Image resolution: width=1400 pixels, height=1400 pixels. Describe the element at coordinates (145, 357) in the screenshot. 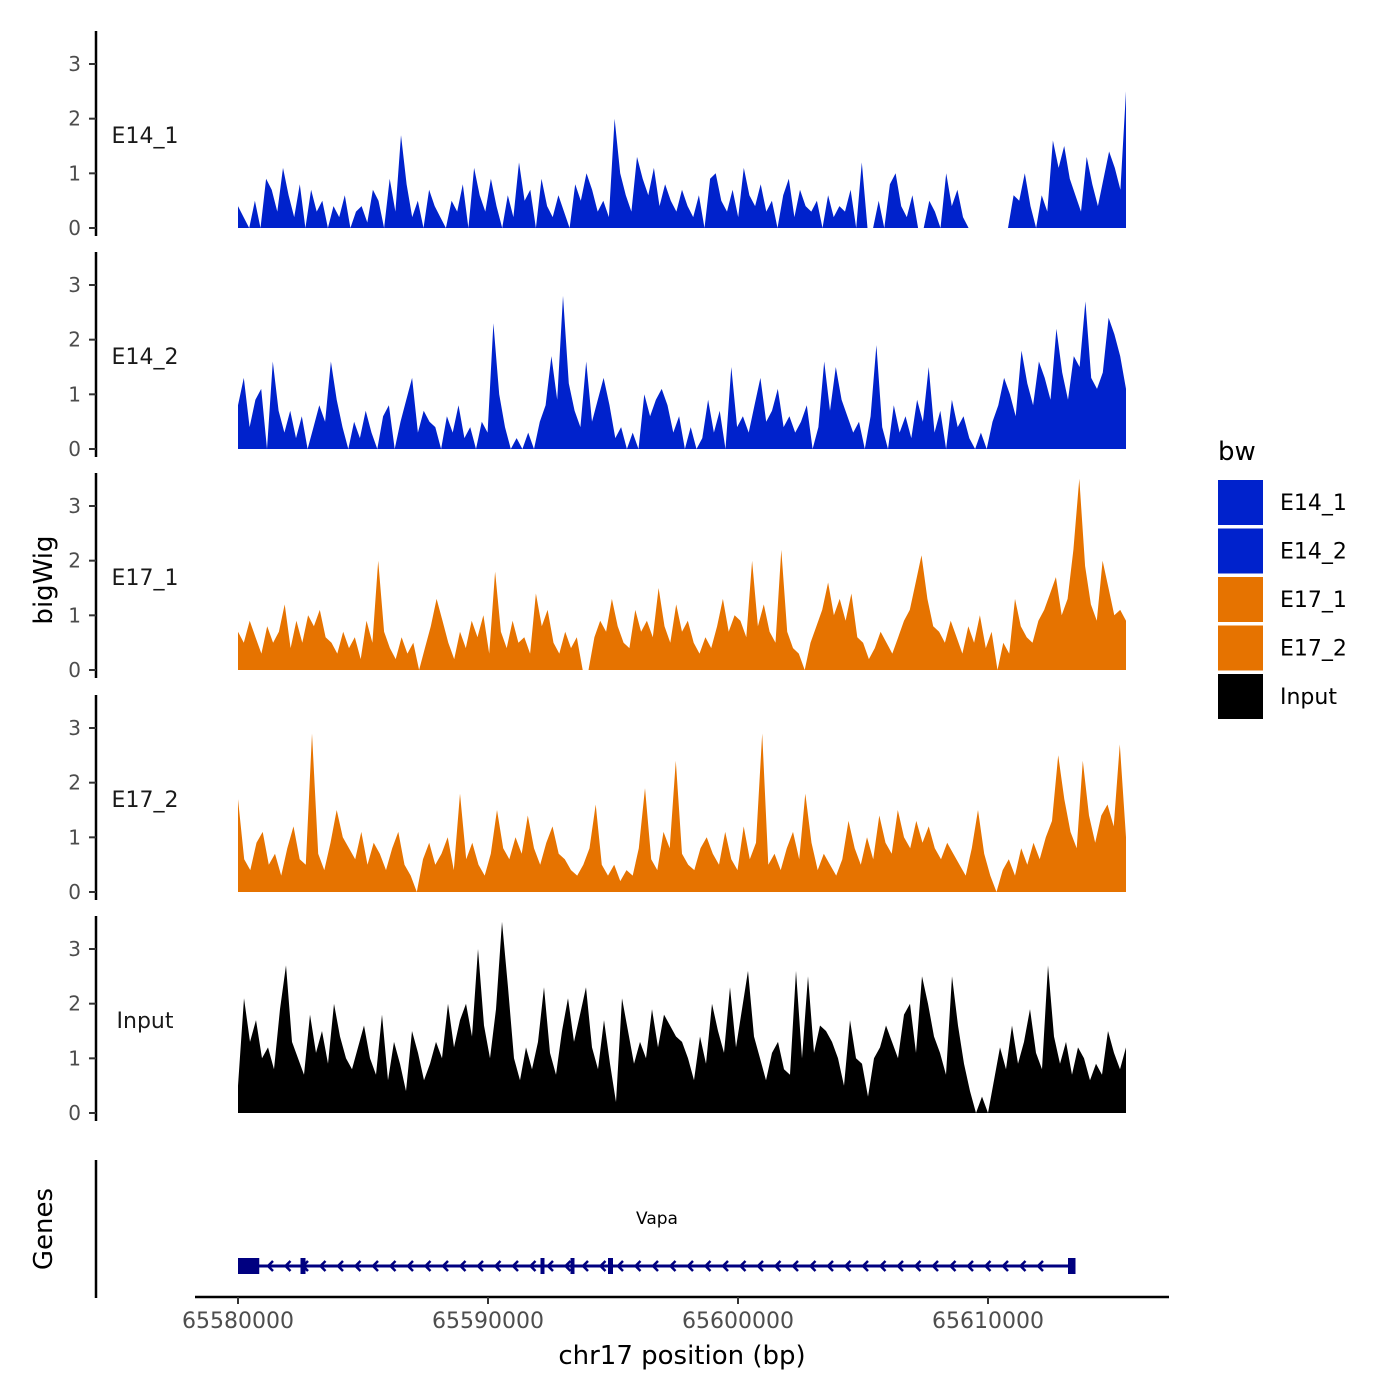

I see `track-label-E14_2: E14_2` at that location.